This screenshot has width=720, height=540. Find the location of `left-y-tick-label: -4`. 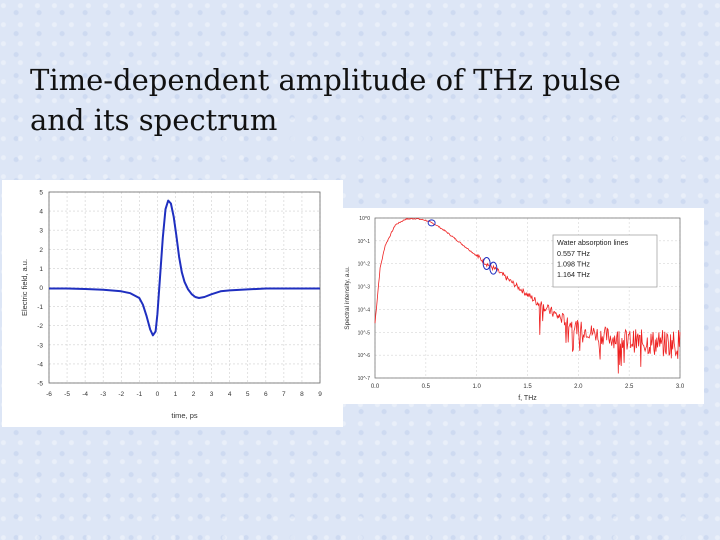

left-y-tick-label: -4 is located at coordinates (40, 364).